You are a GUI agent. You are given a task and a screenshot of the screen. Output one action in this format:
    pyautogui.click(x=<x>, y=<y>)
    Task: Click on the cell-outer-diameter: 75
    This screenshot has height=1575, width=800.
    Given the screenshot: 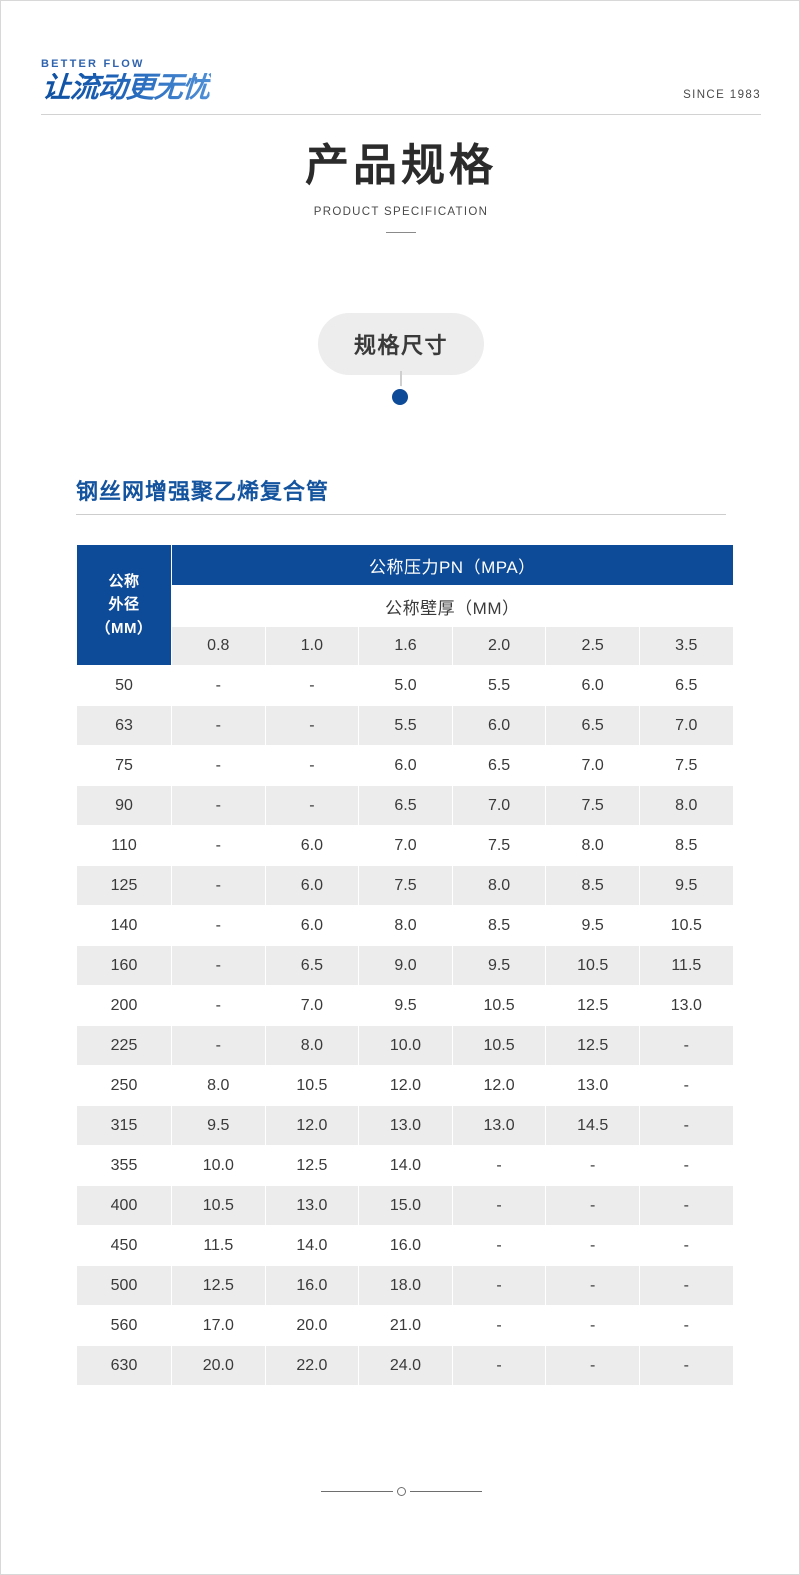 What is the action you would take?
    pyautogui.click(x=124, y=765)
    